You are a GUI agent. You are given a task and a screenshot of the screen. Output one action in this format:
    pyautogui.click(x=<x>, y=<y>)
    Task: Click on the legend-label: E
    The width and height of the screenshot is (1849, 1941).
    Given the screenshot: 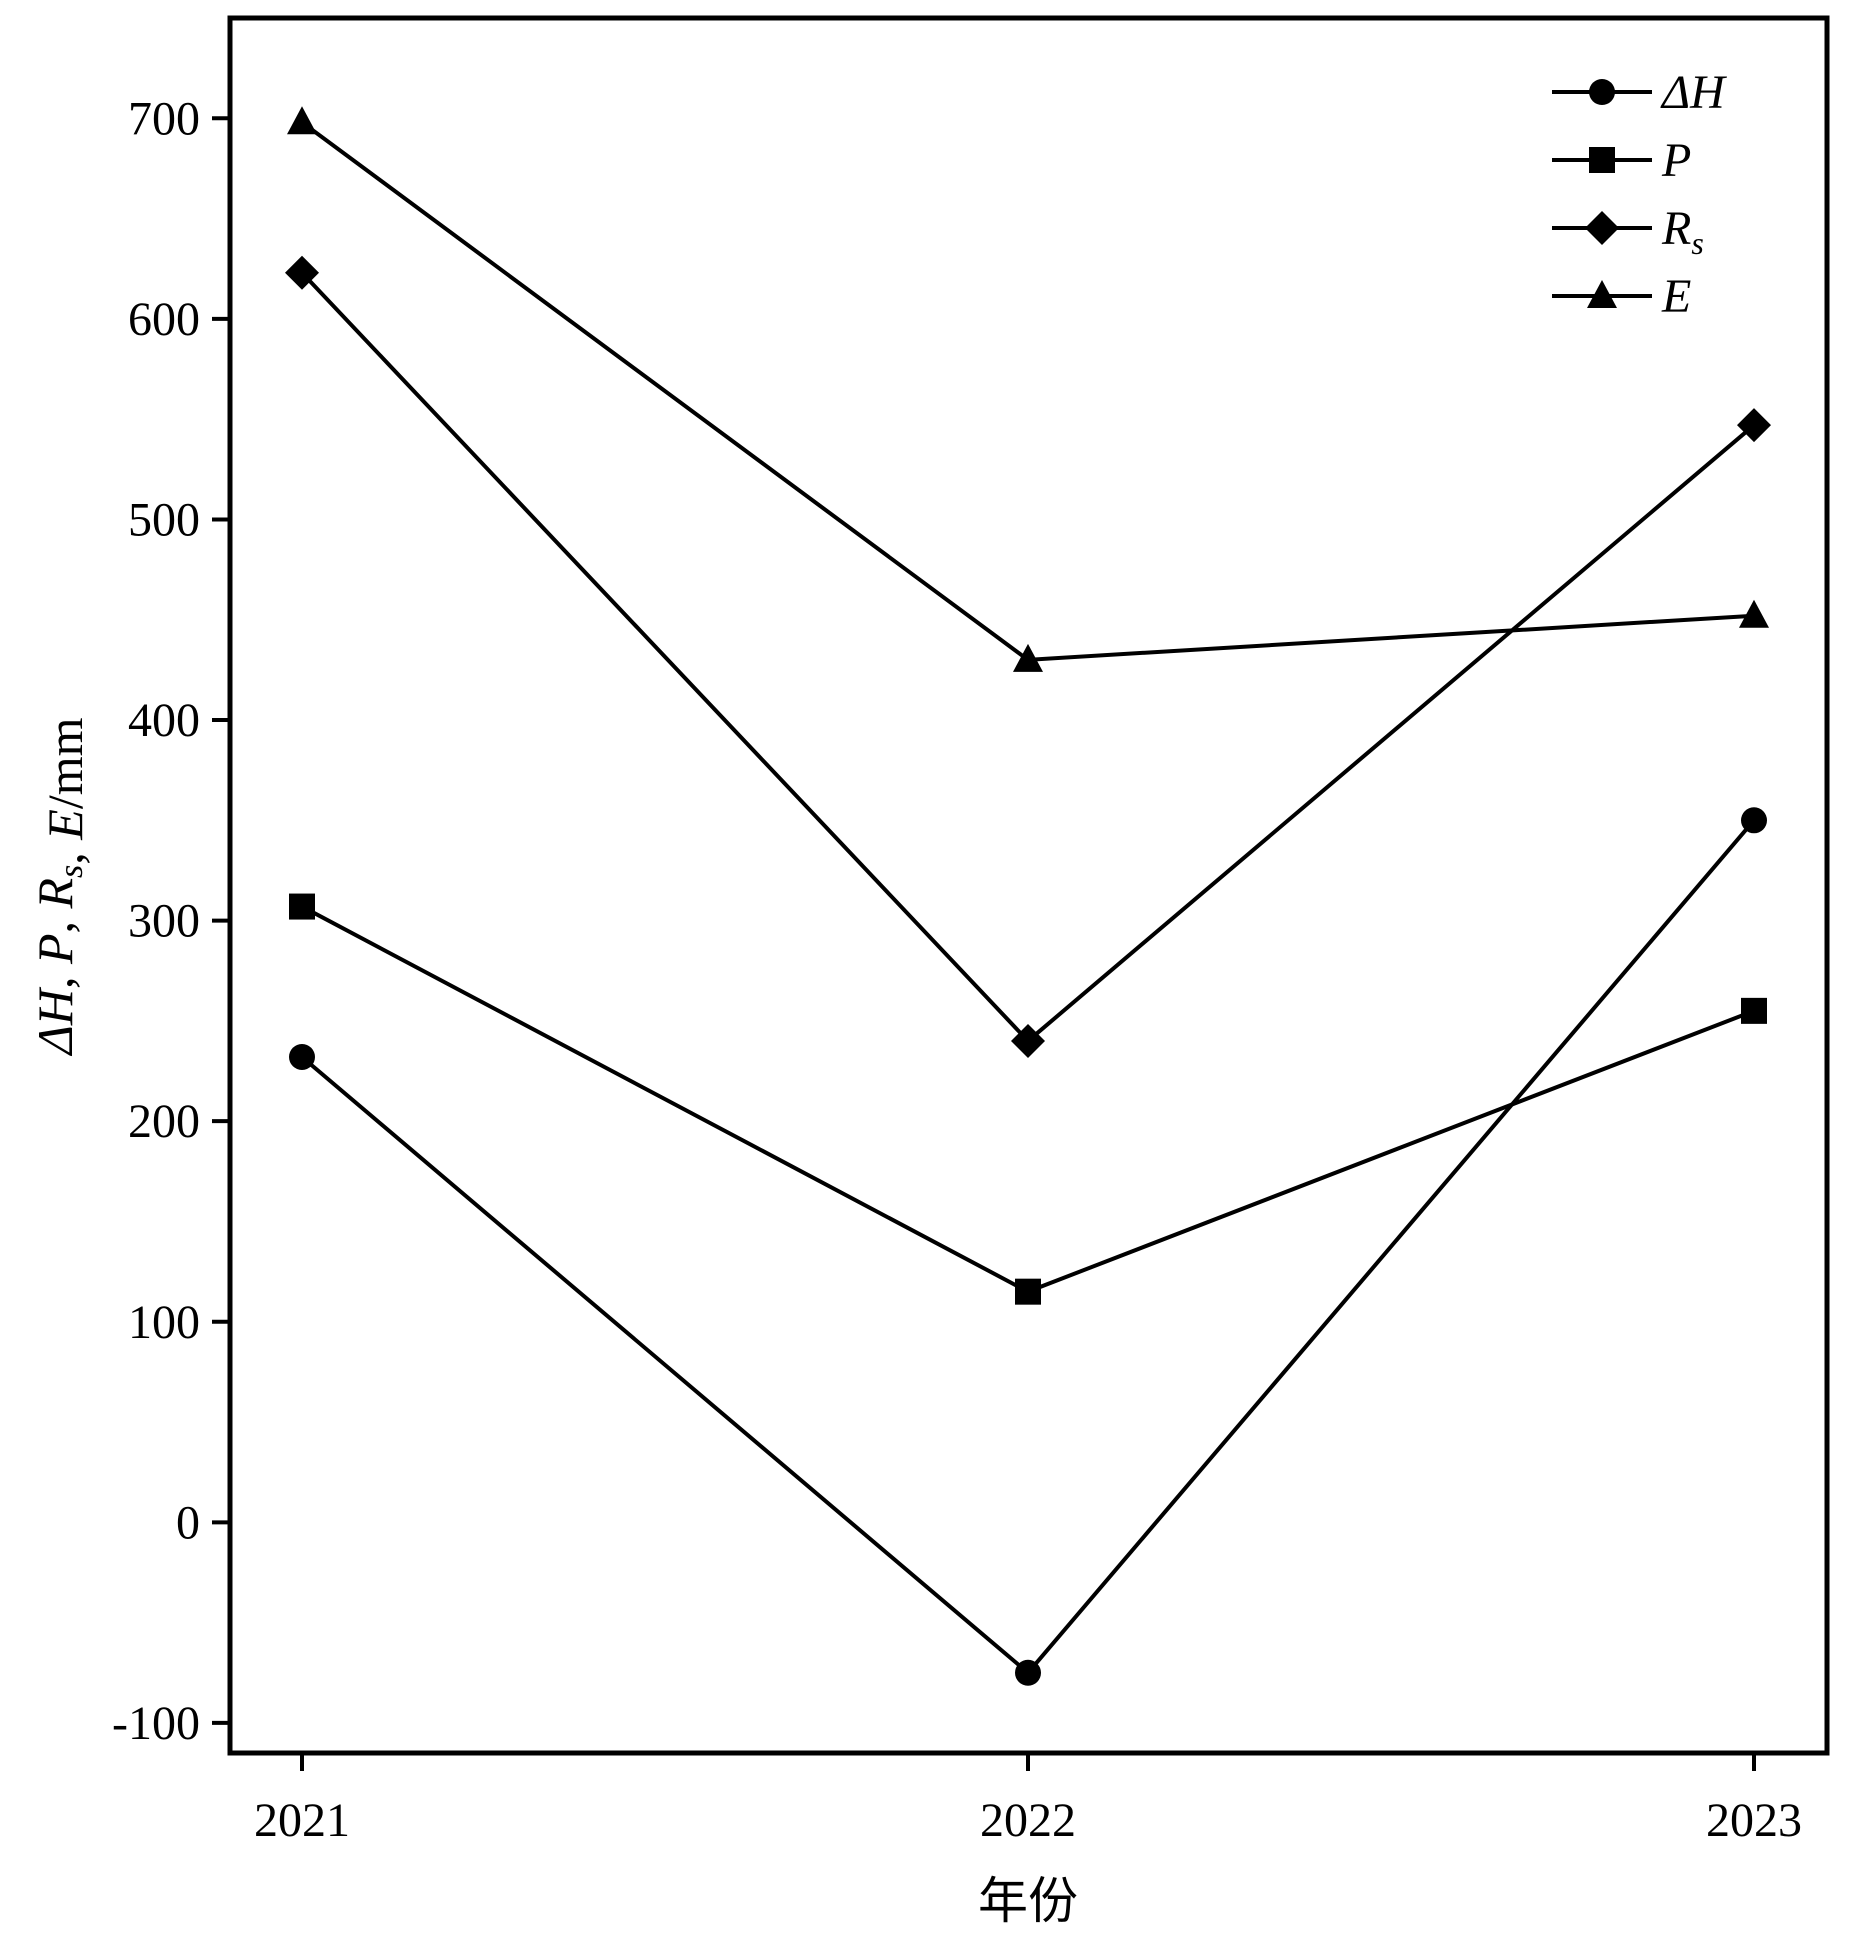 What is the action you would take?
    pyautogui.click(x=1676, y=296)
    